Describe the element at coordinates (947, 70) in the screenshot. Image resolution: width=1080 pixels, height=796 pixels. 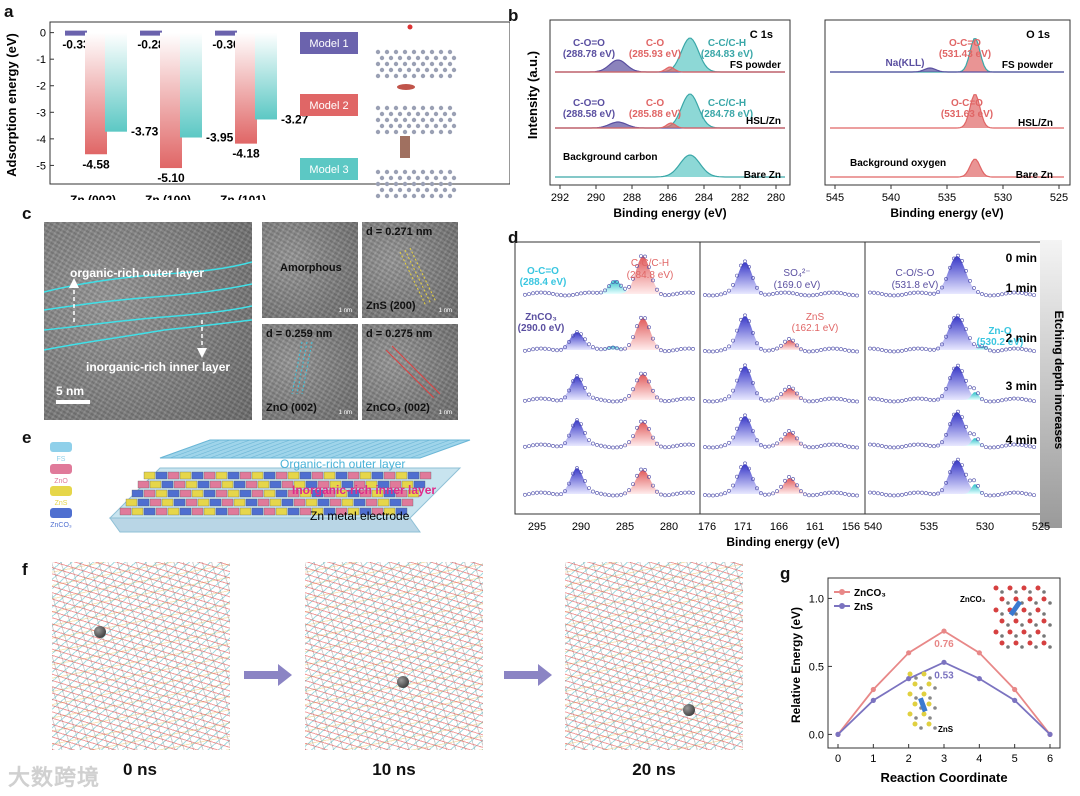
I see `b-o-peak-line` at that location.